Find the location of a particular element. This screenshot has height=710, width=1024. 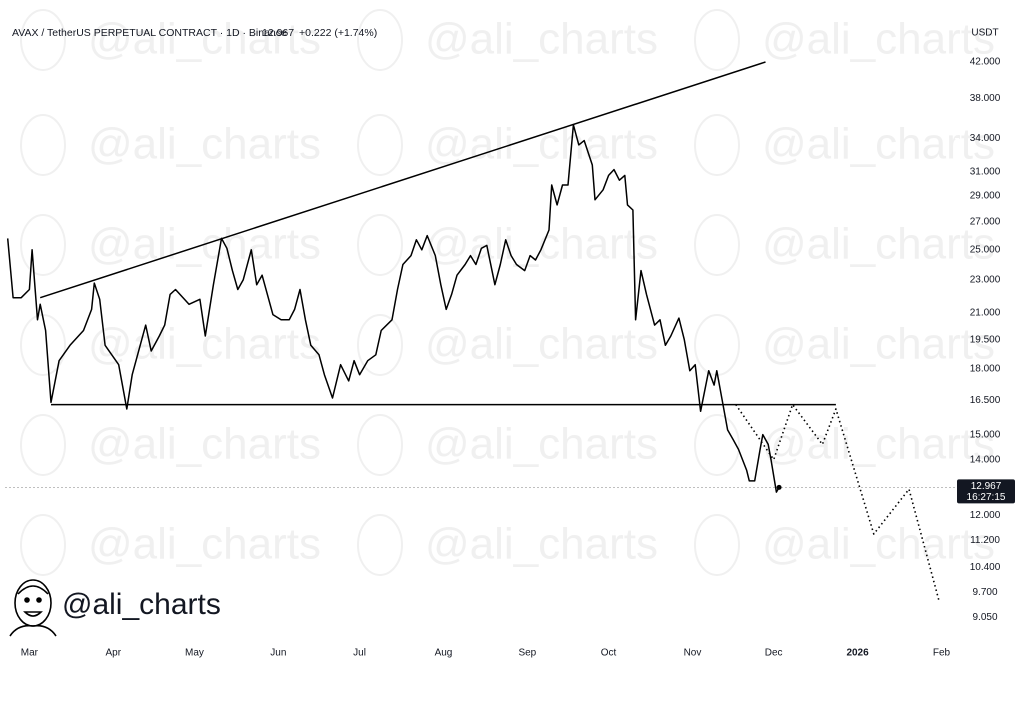

x-tick-label: May is located at coordinates (194, 653).